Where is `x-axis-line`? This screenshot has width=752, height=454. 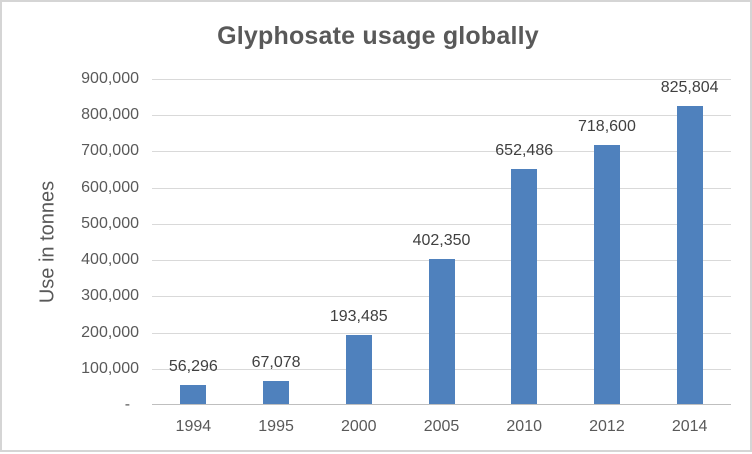
x-axis-line is located at coordinates (441, 404).